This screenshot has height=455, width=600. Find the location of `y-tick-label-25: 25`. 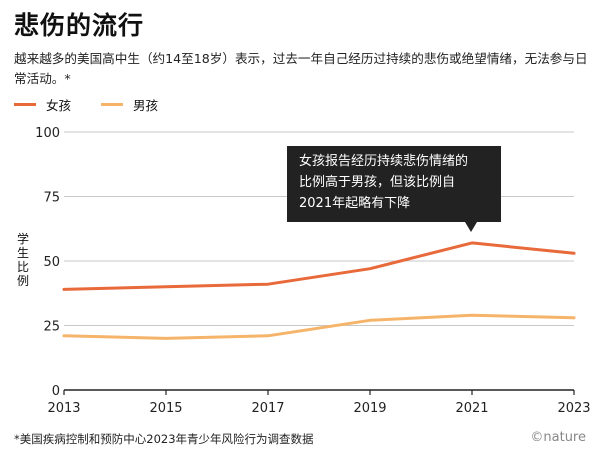

y-tick-label-25: 25 is located at coordinates (51, 327).